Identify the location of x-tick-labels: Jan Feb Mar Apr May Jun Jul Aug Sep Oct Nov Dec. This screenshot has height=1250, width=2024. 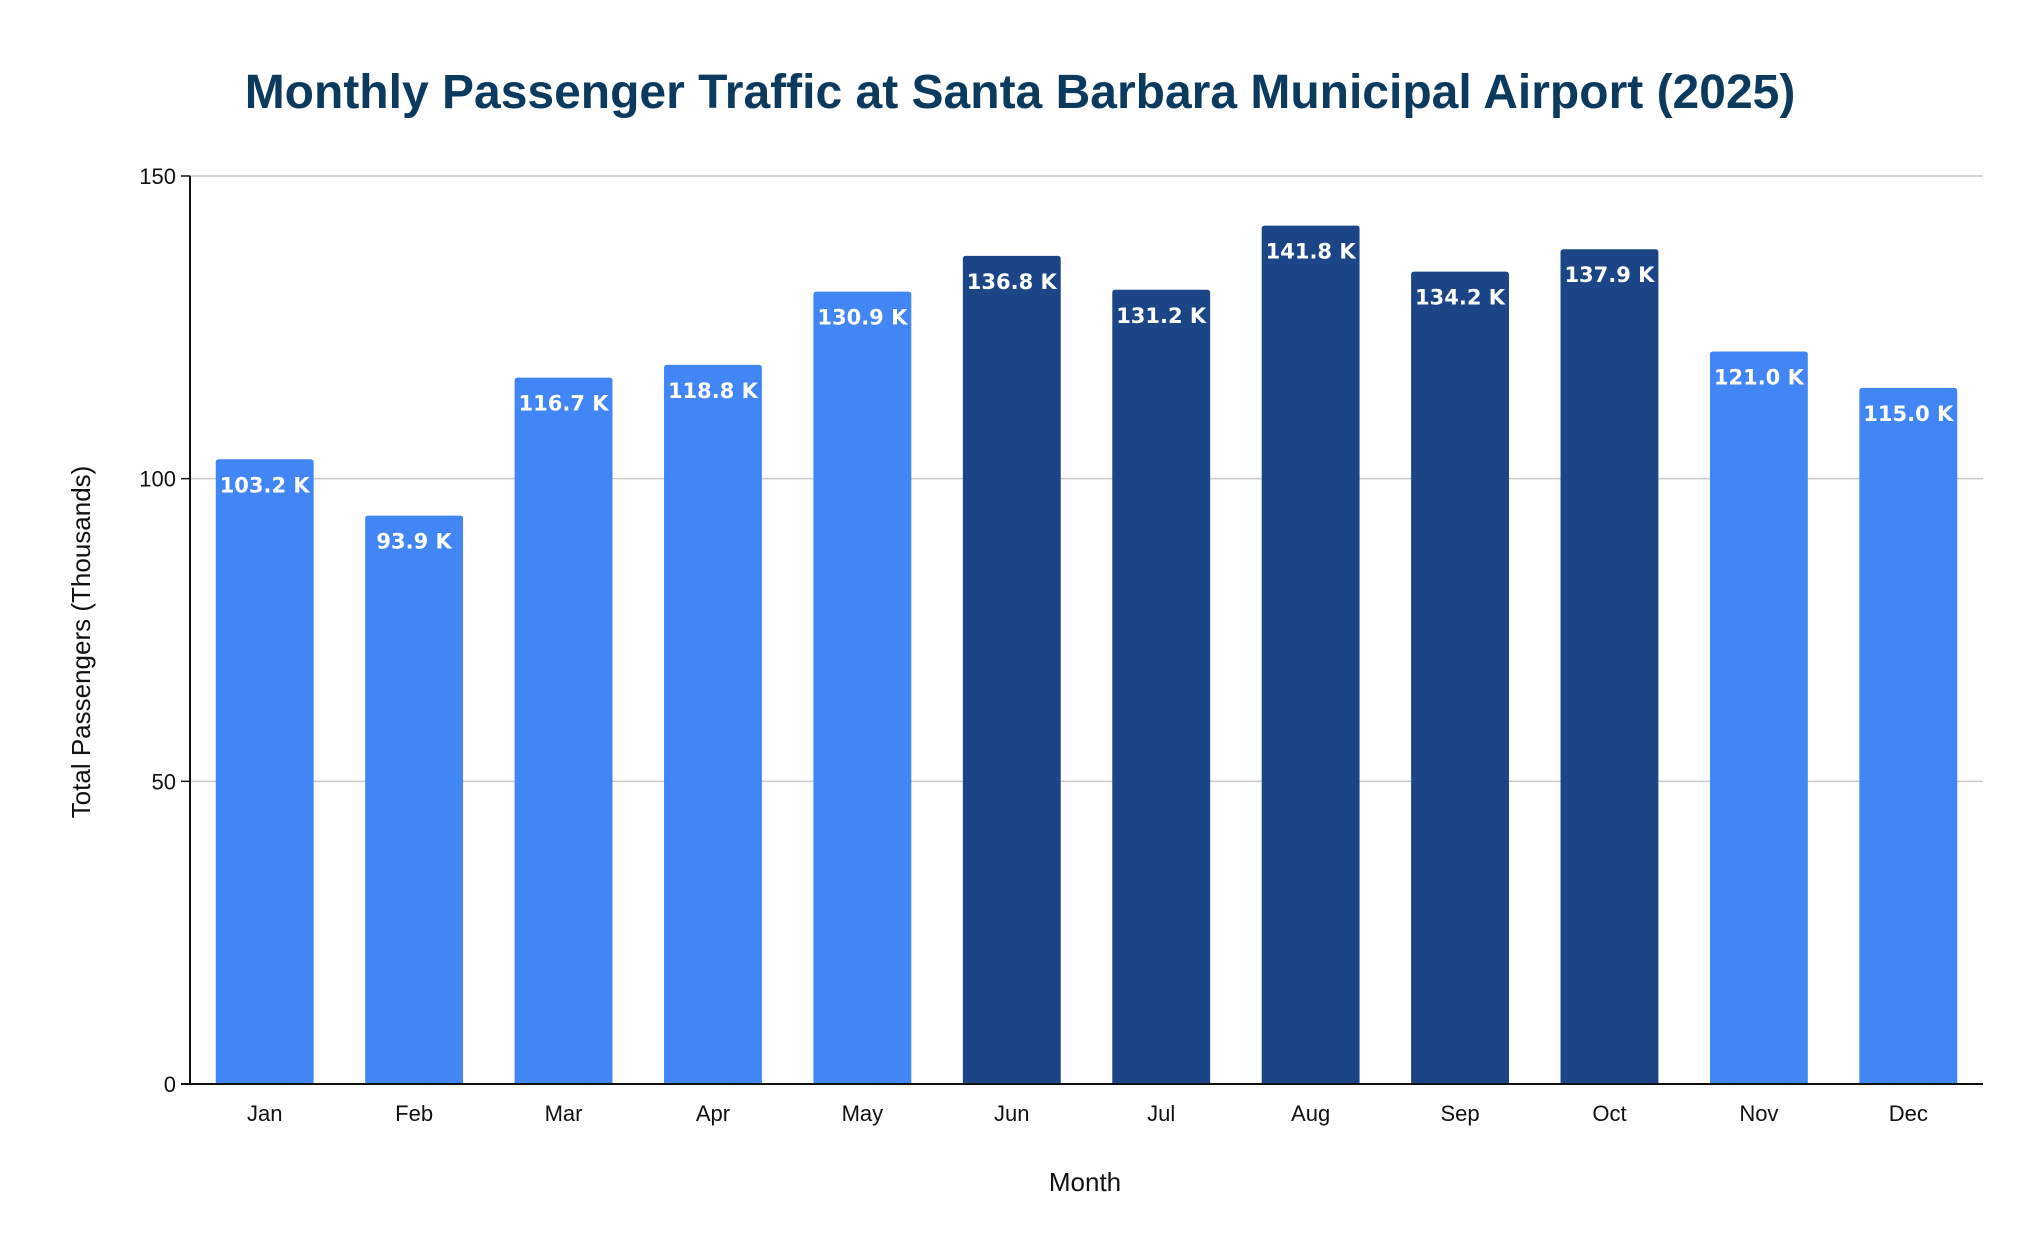
(1087, 1113).